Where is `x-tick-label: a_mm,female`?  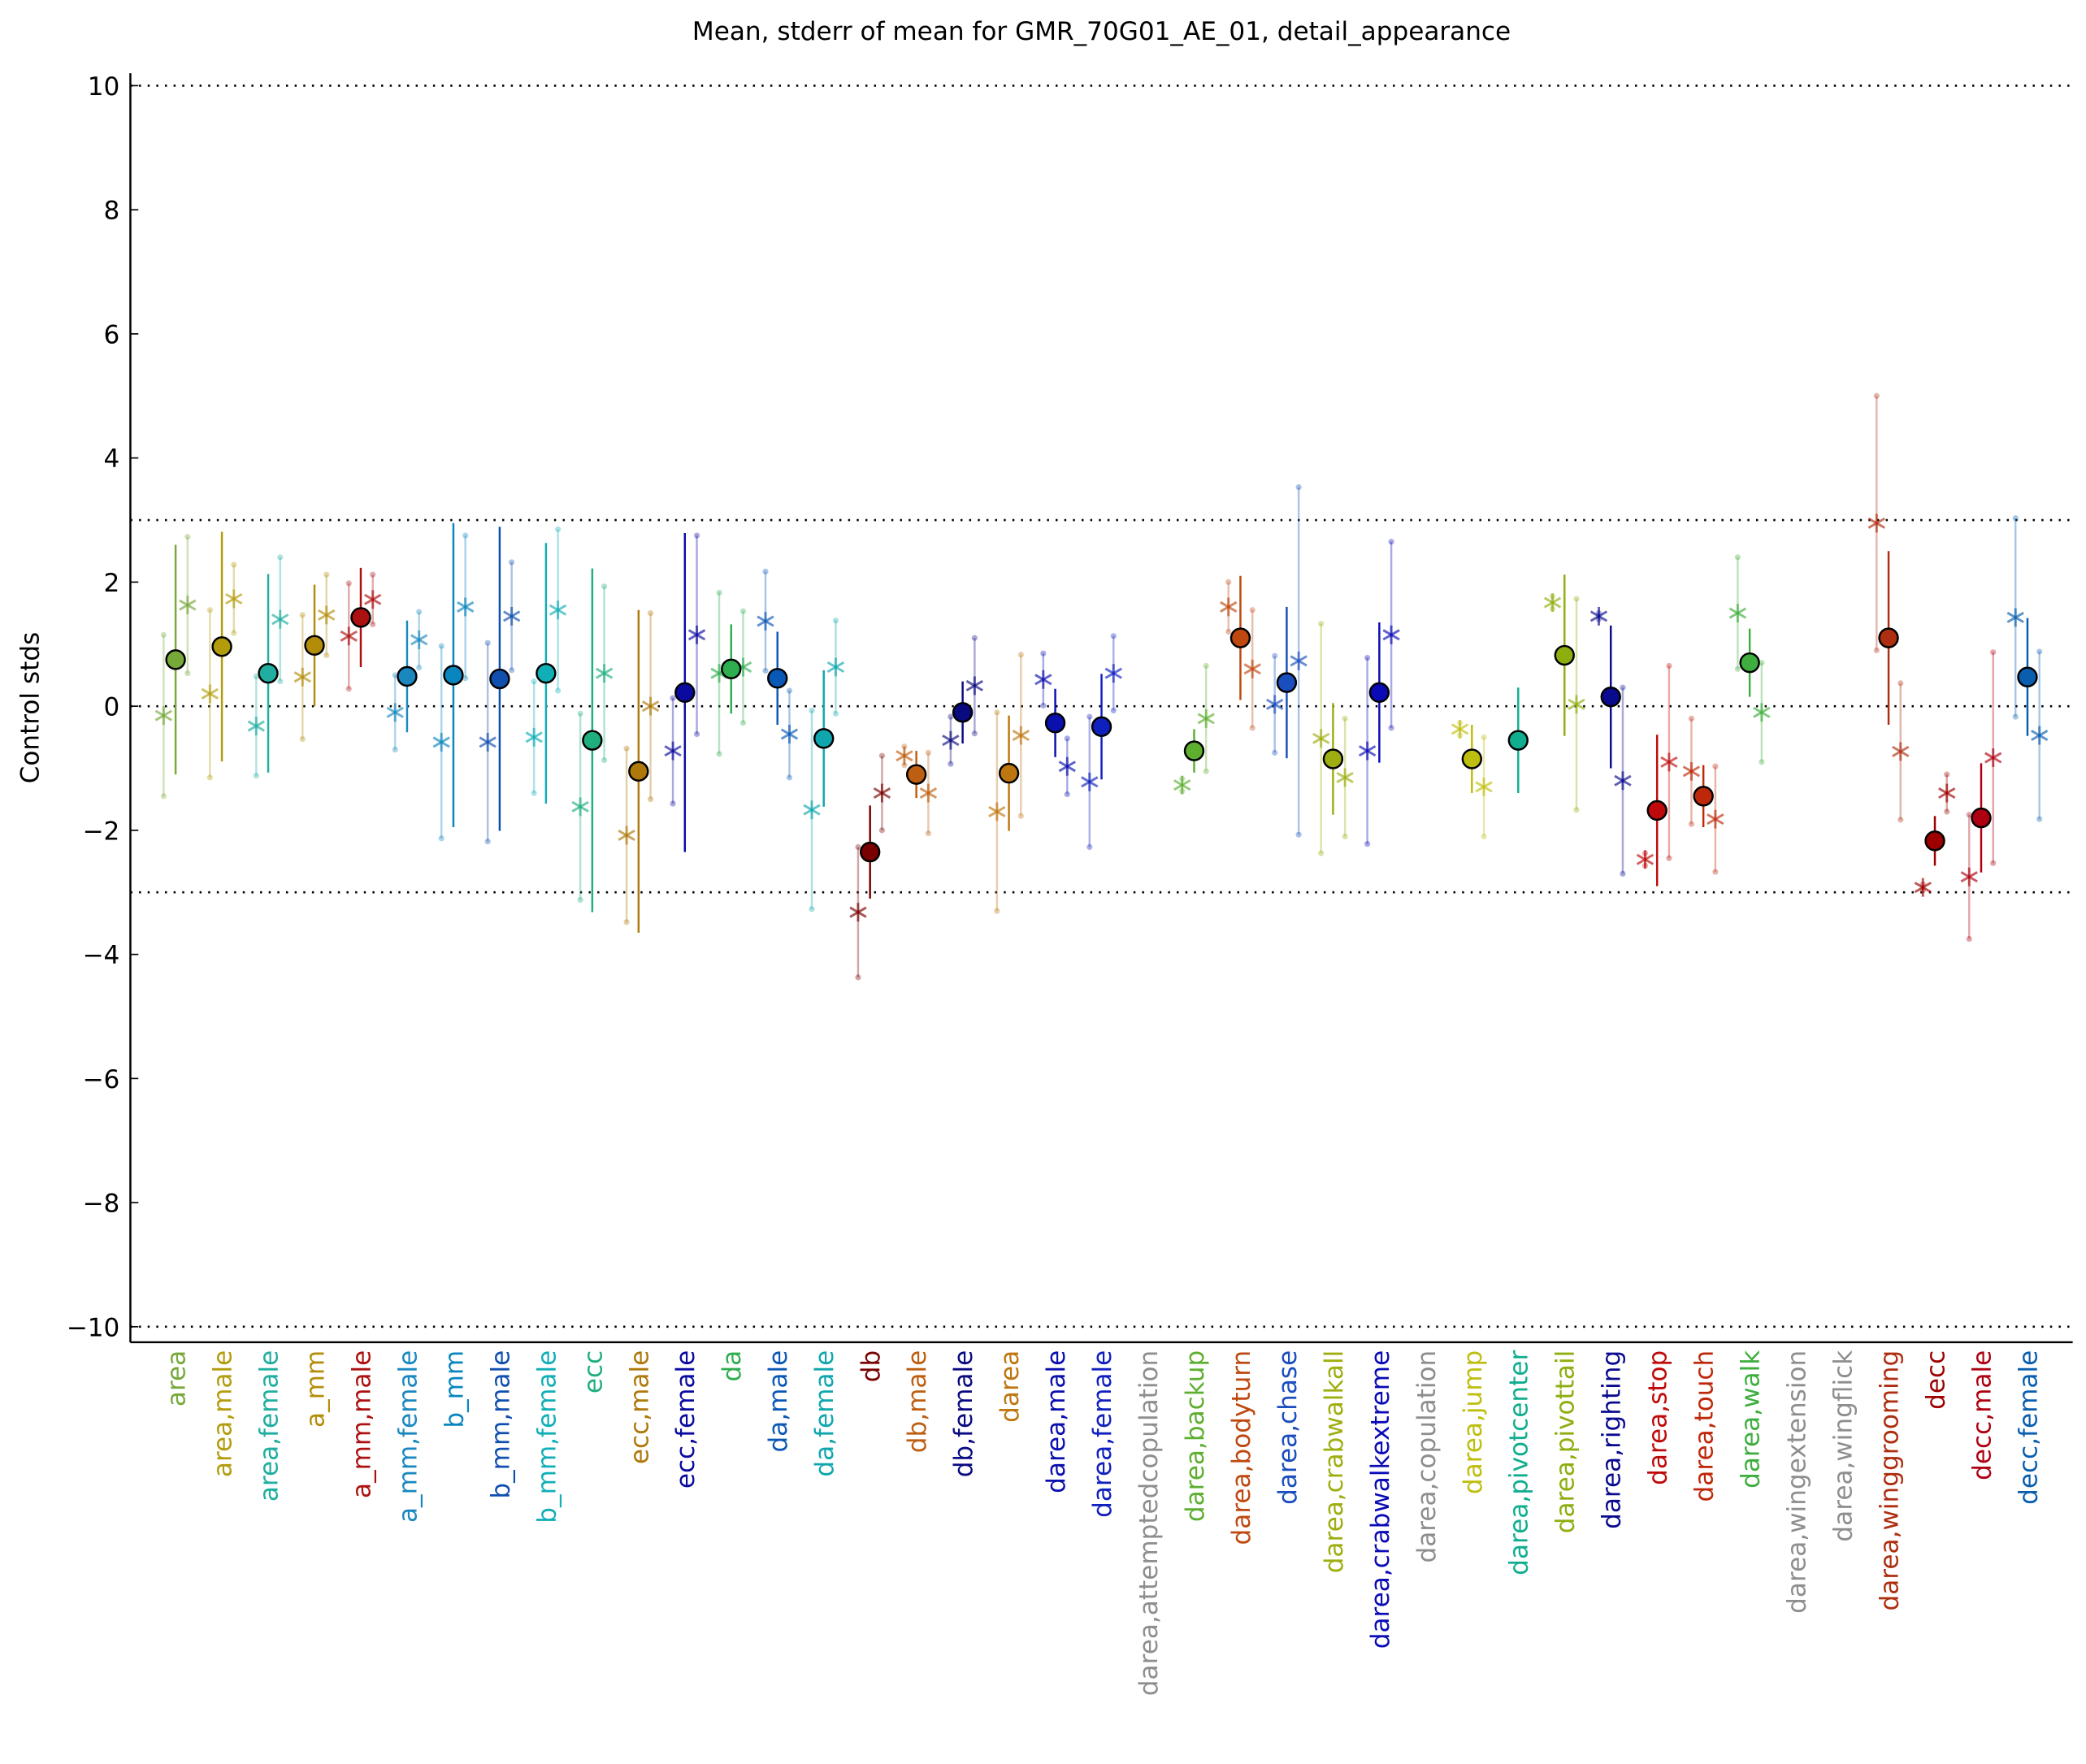 x-tick-label: a_mm,female is located at coordinates (408, 1436).